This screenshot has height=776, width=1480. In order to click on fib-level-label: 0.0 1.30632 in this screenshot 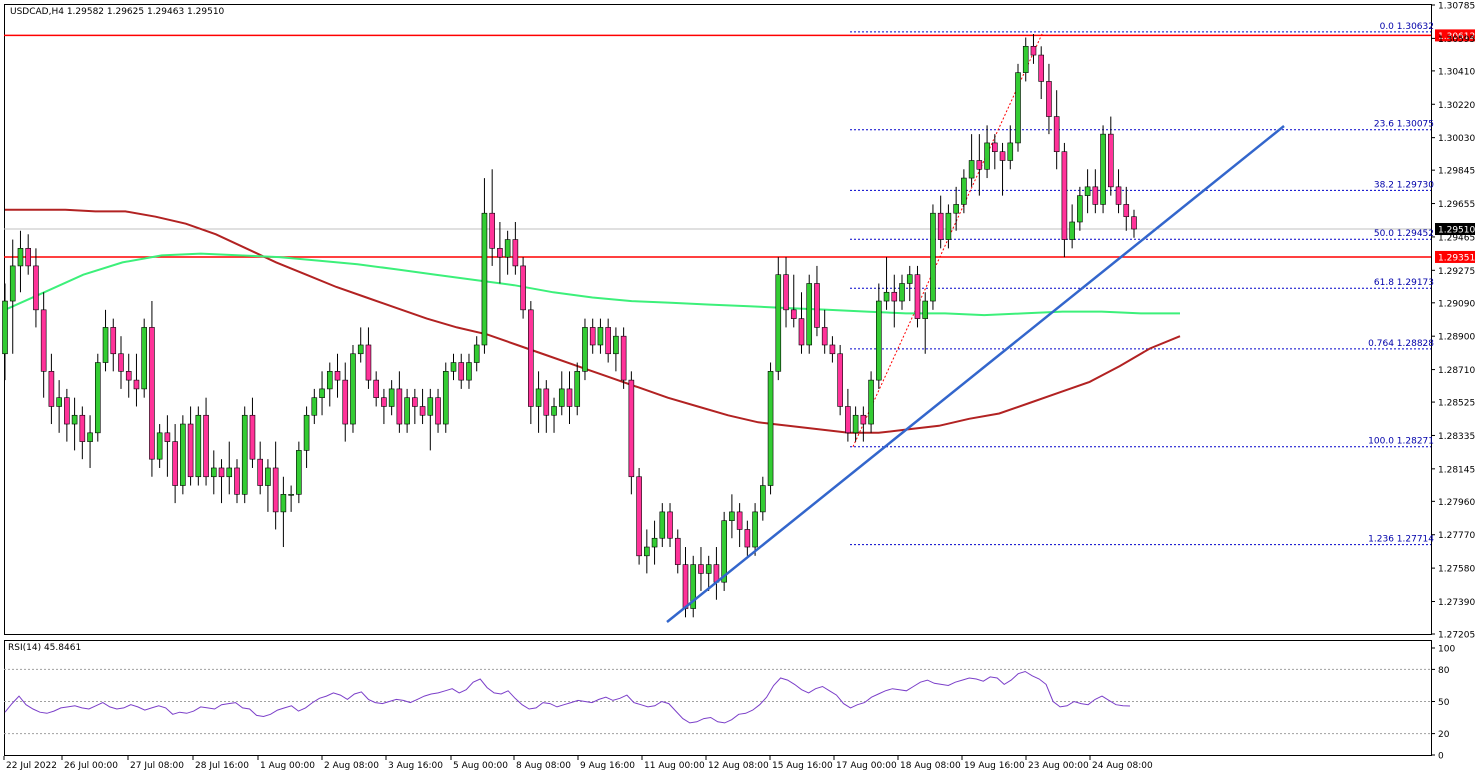, I will do `click(1407, 27)`.